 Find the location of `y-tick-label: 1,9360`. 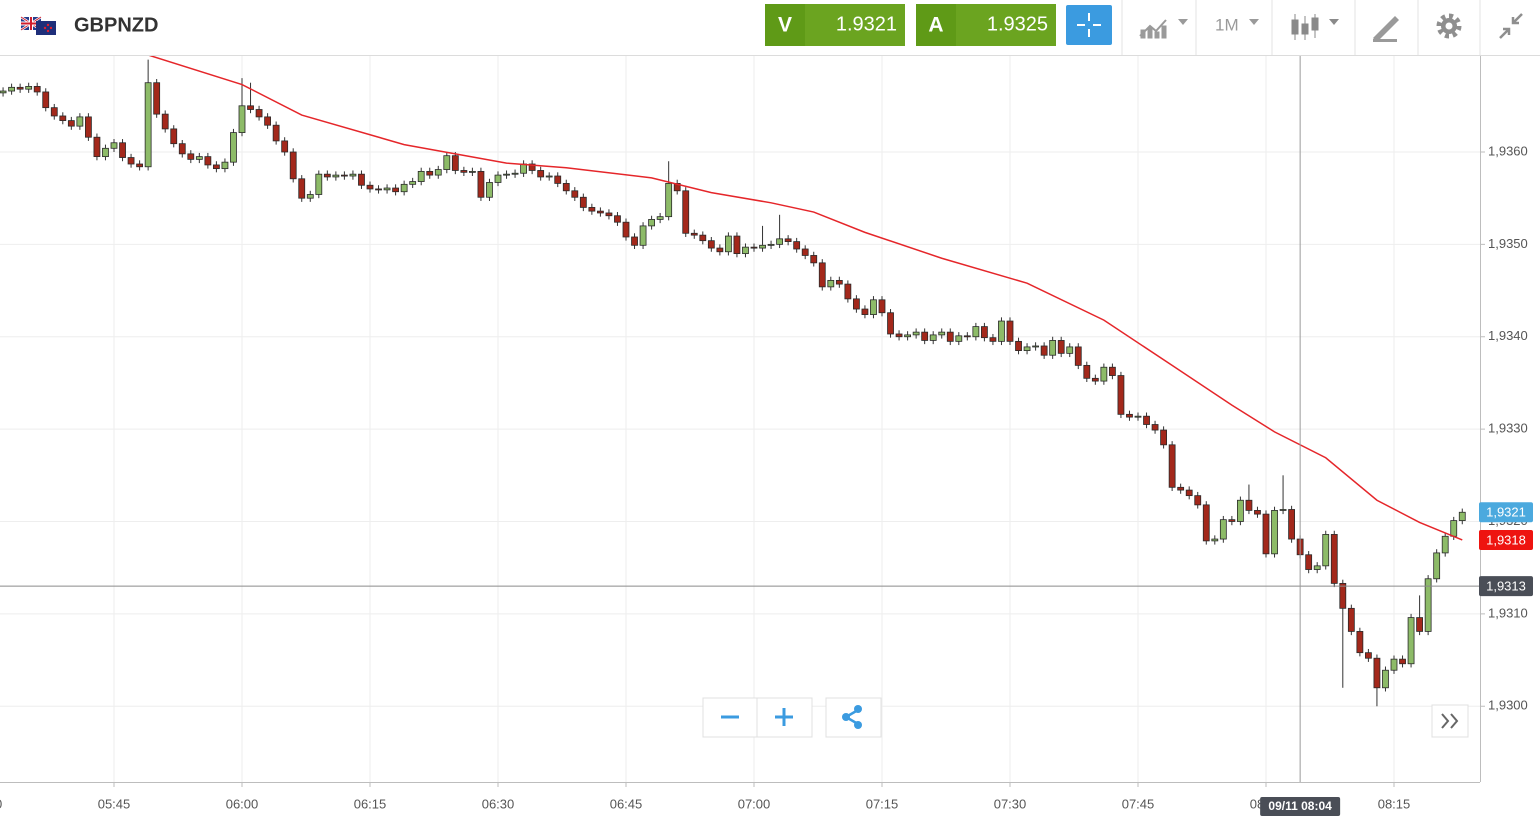

y-tick-label: 1,9360 is located at coordinates (1508, 150).